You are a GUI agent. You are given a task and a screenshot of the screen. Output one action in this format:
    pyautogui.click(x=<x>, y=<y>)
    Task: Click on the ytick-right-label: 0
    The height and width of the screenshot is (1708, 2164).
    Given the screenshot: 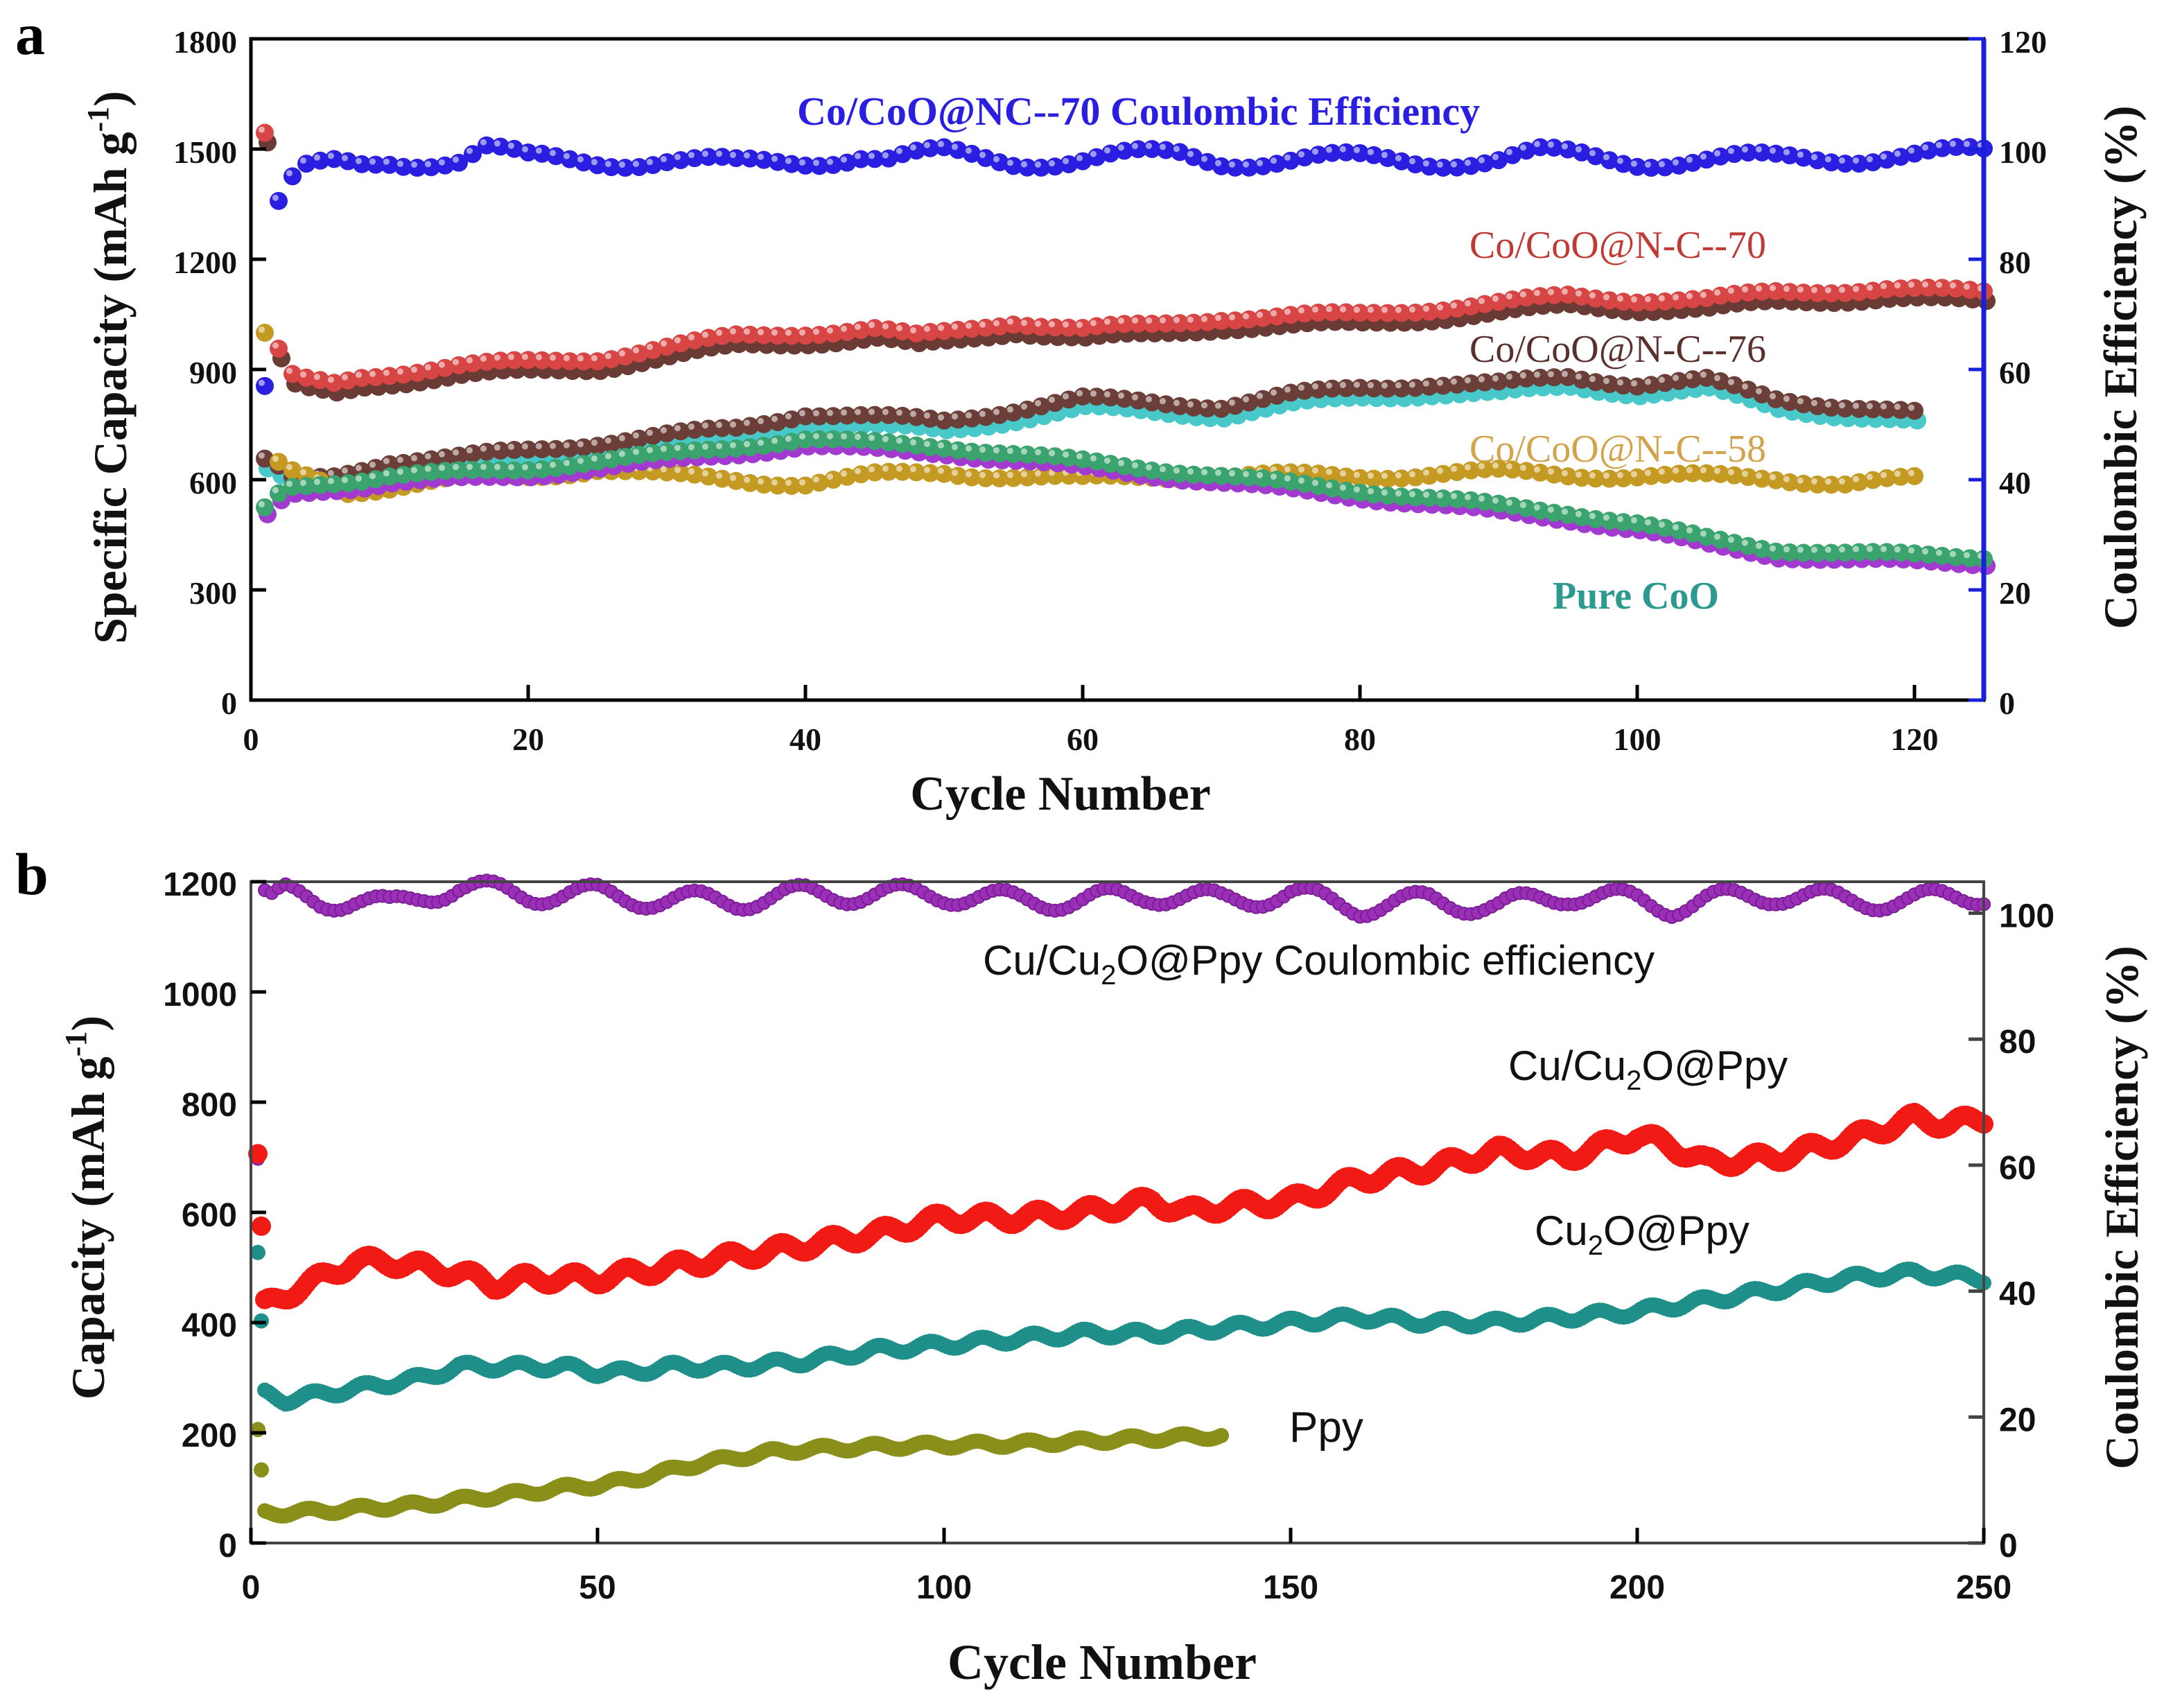 What is the action you would take?
    pyautogui.click(x=2008, y=1547)
    